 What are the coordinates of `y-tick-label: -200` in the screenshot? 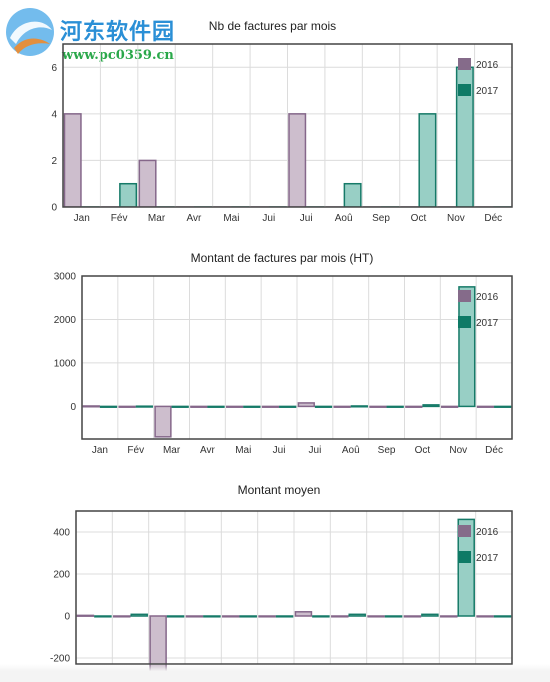 It's located at (60, 659).